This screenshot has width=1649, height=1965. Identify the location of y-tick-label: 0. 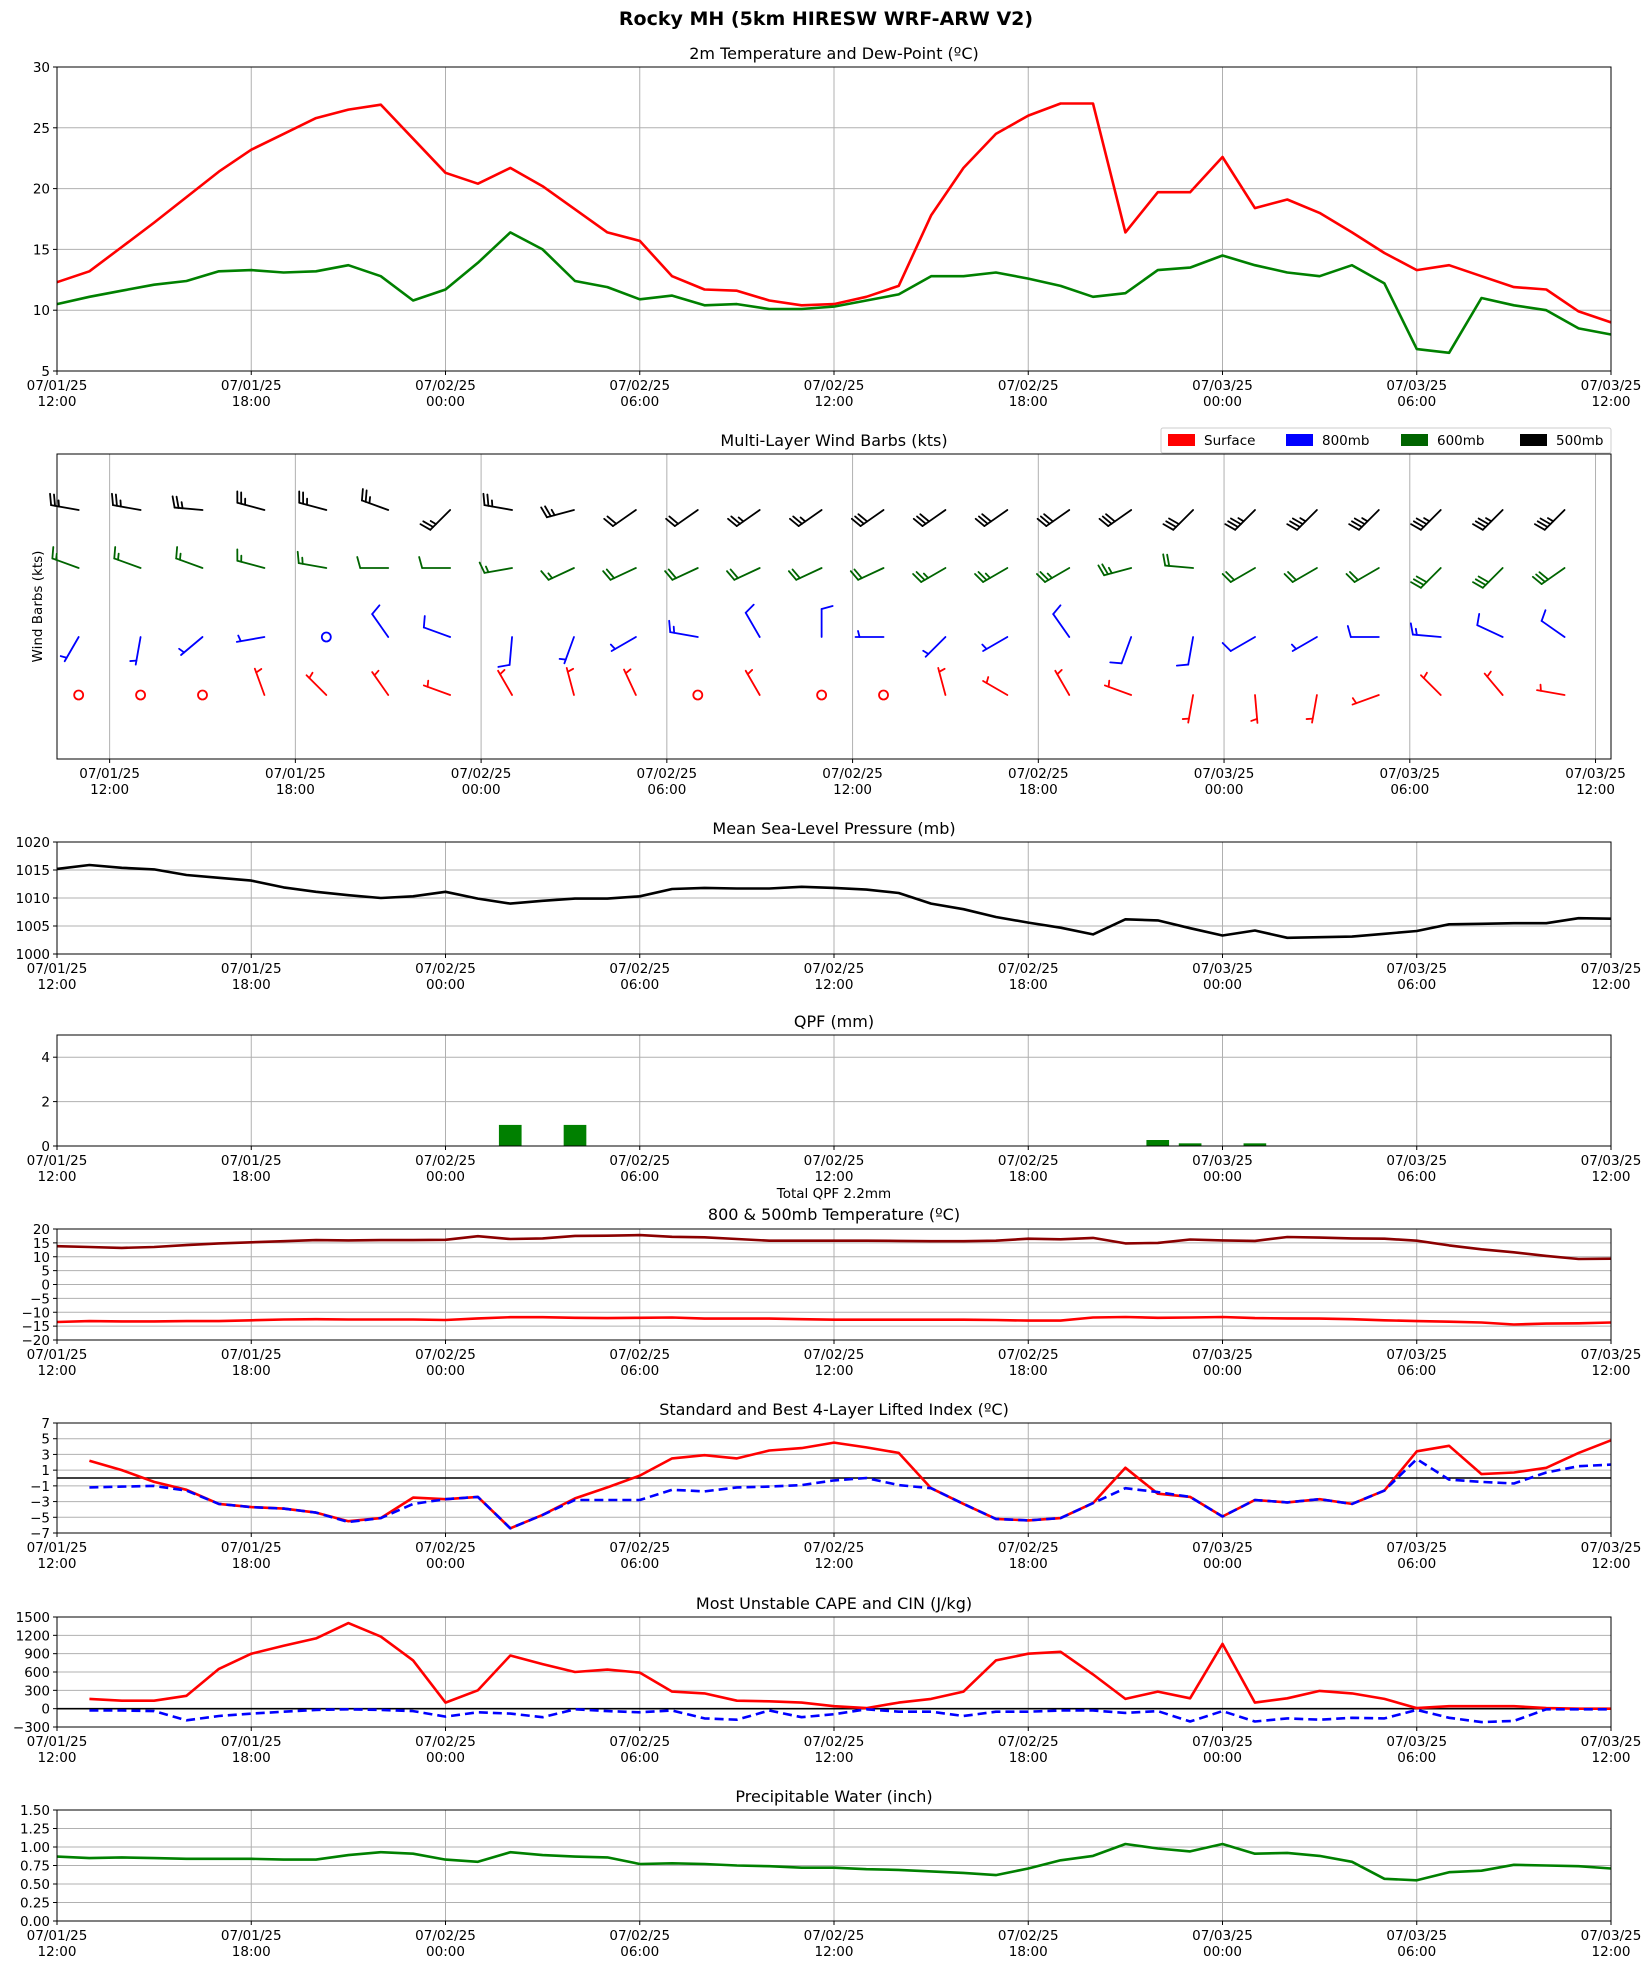
(45, 1286).